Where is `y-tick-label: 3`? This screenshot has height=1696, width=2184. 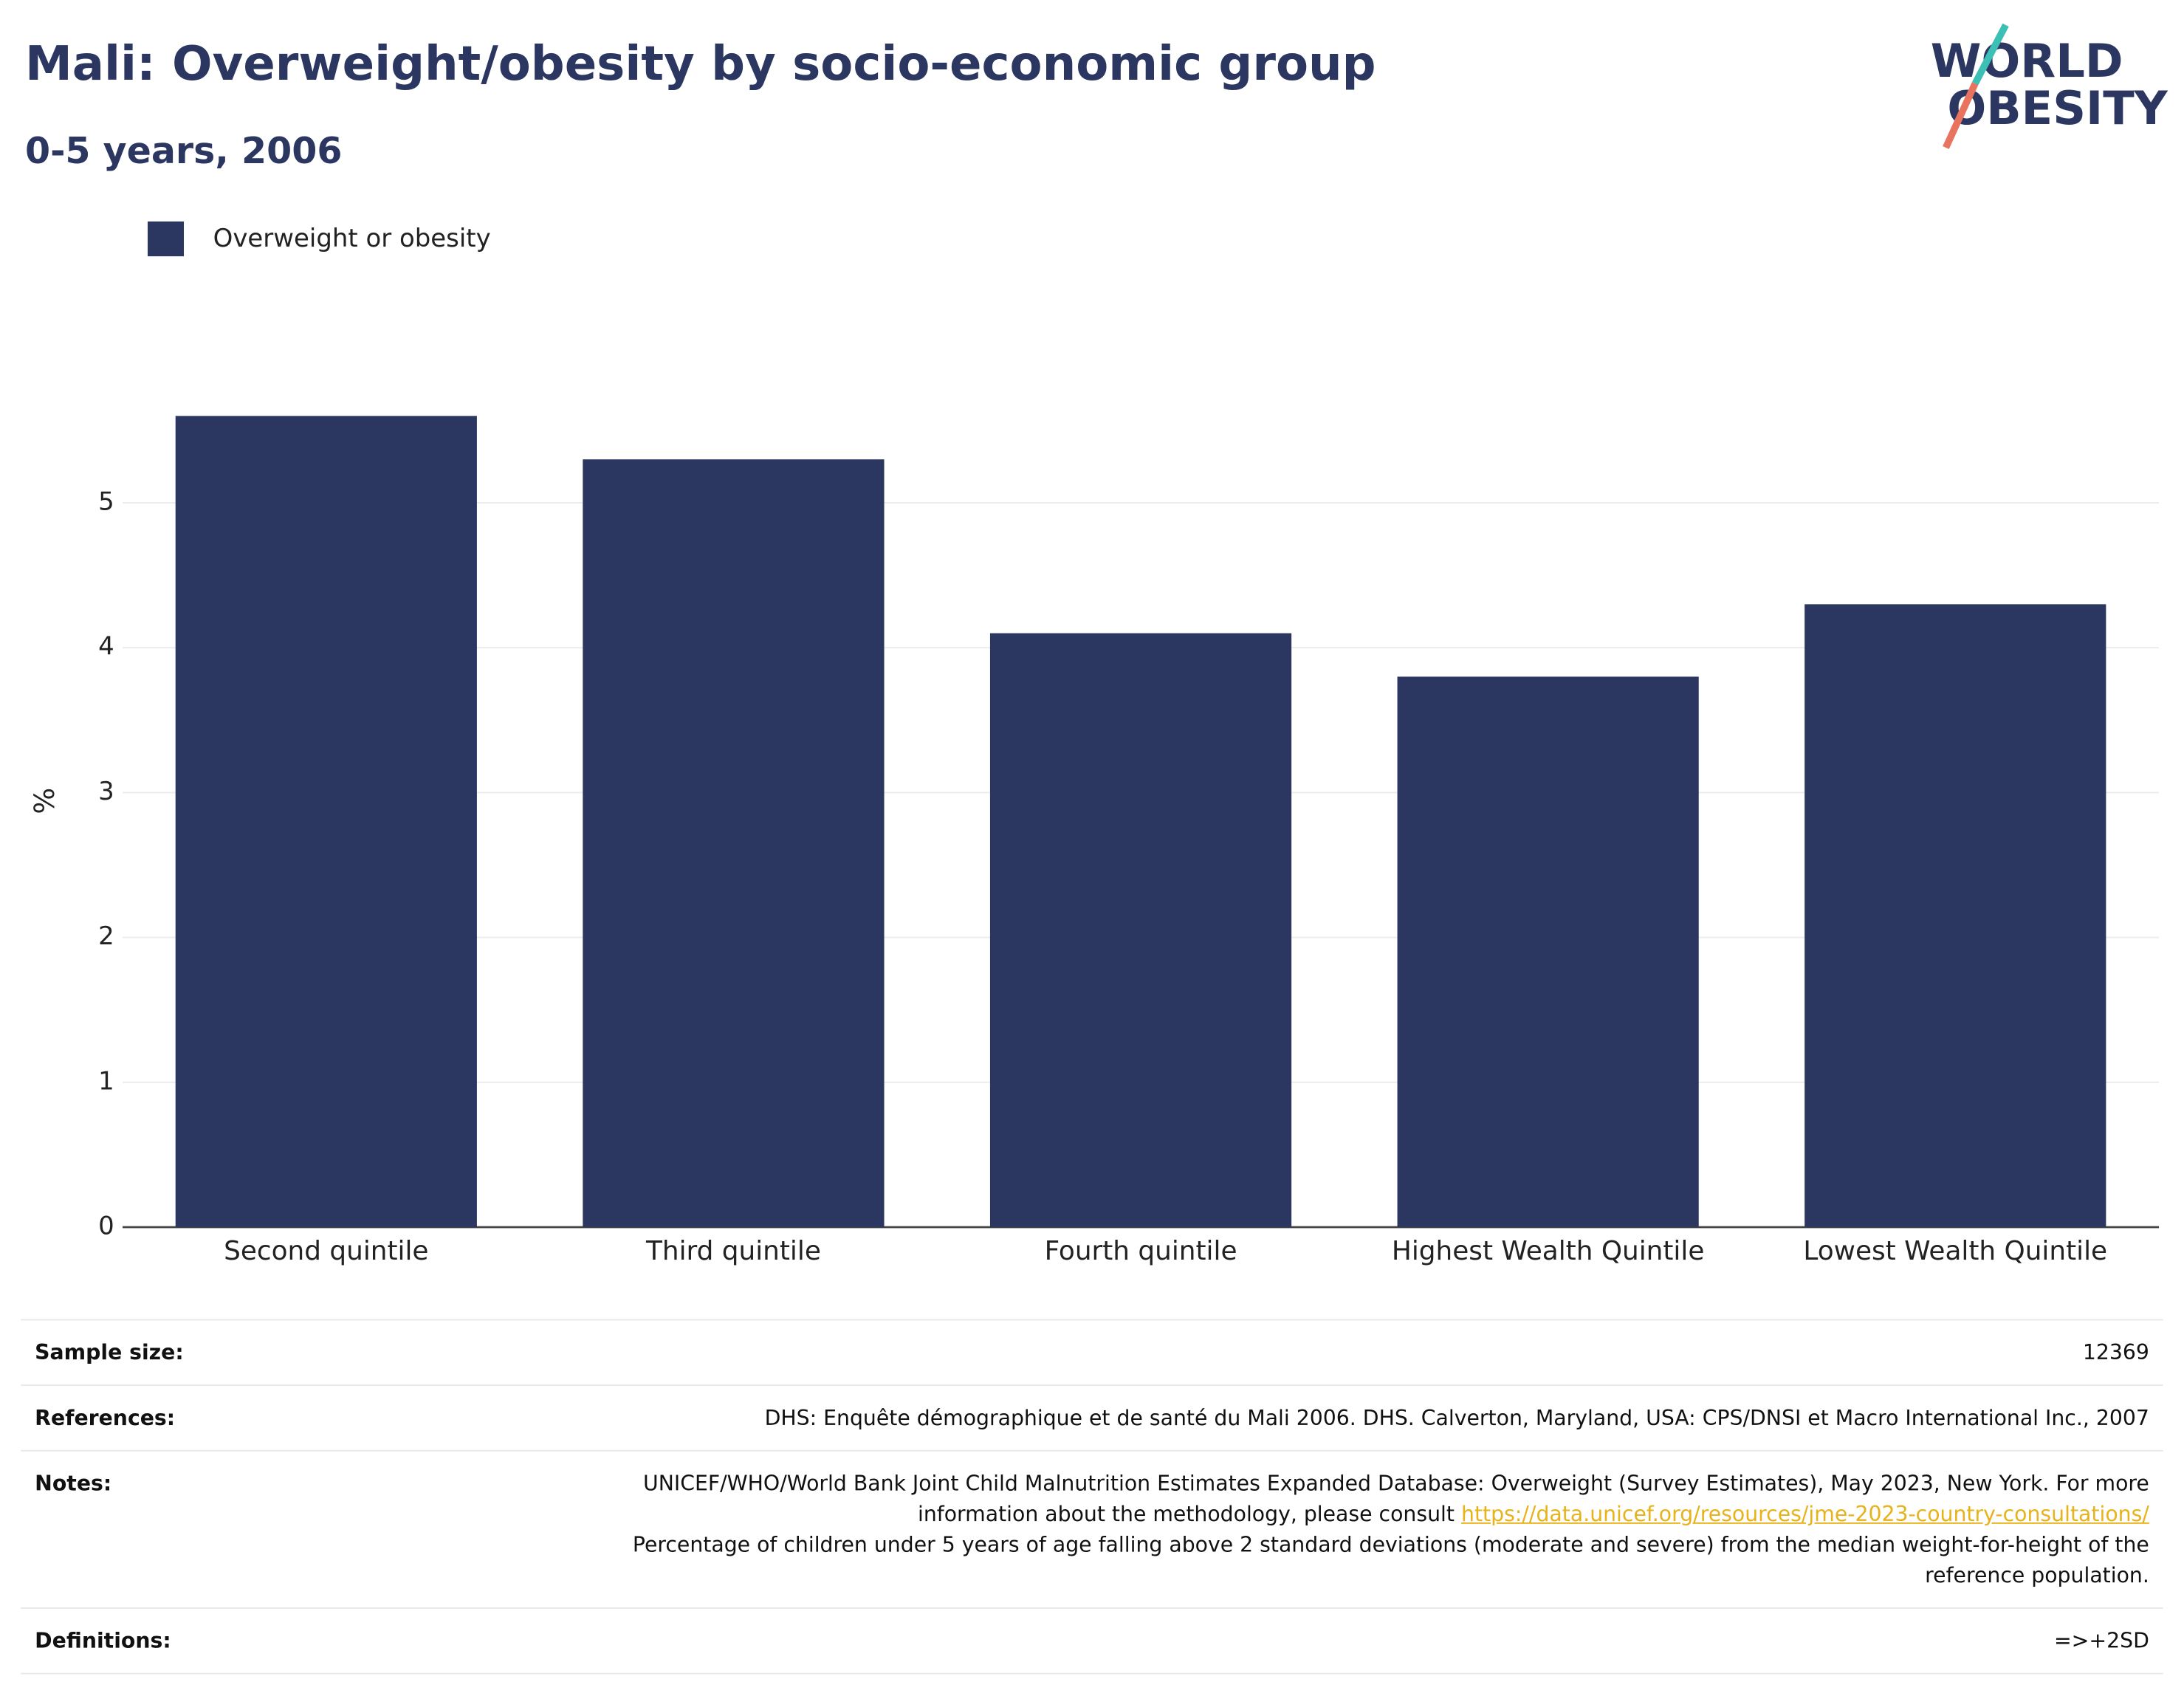 y-tick-label: 3 is located at coordinates (106, 792).